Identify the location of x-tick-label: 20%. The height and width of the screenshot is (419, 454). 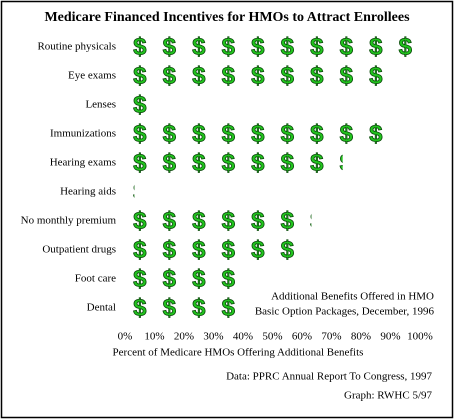
(184, 337).